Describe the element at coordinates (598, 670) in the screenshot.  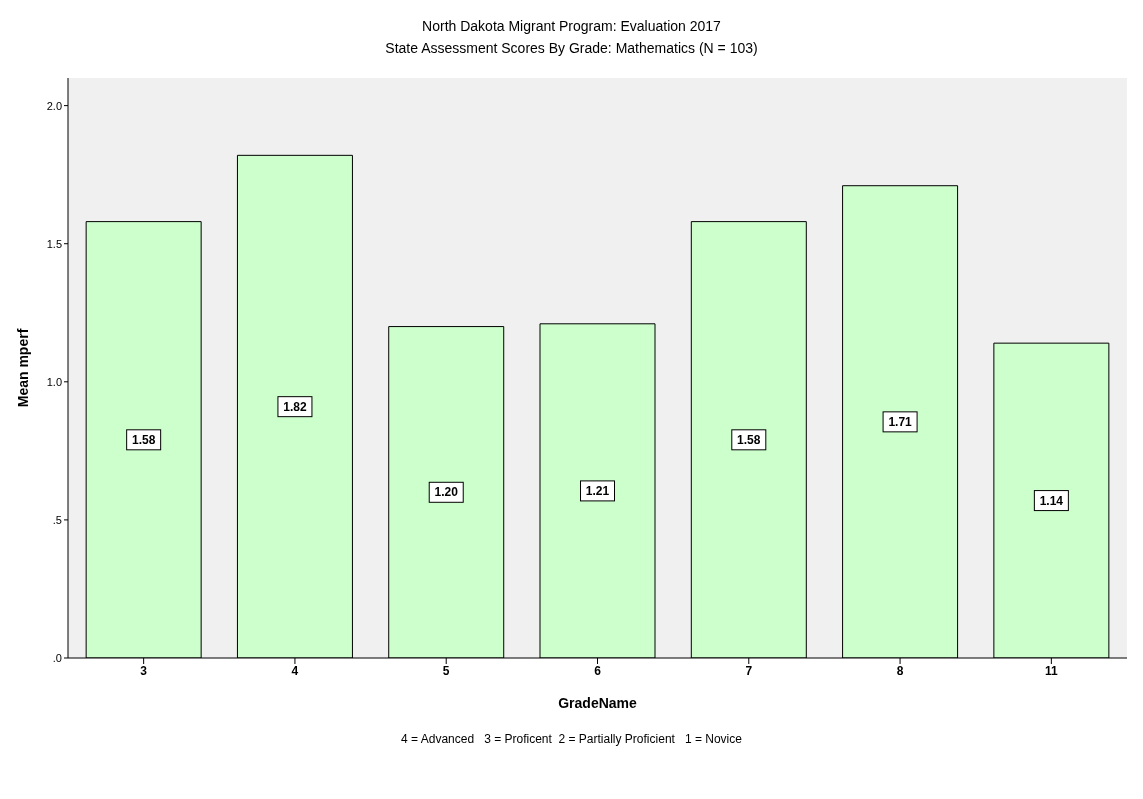
I see `x-tick-label: 6` at that location.